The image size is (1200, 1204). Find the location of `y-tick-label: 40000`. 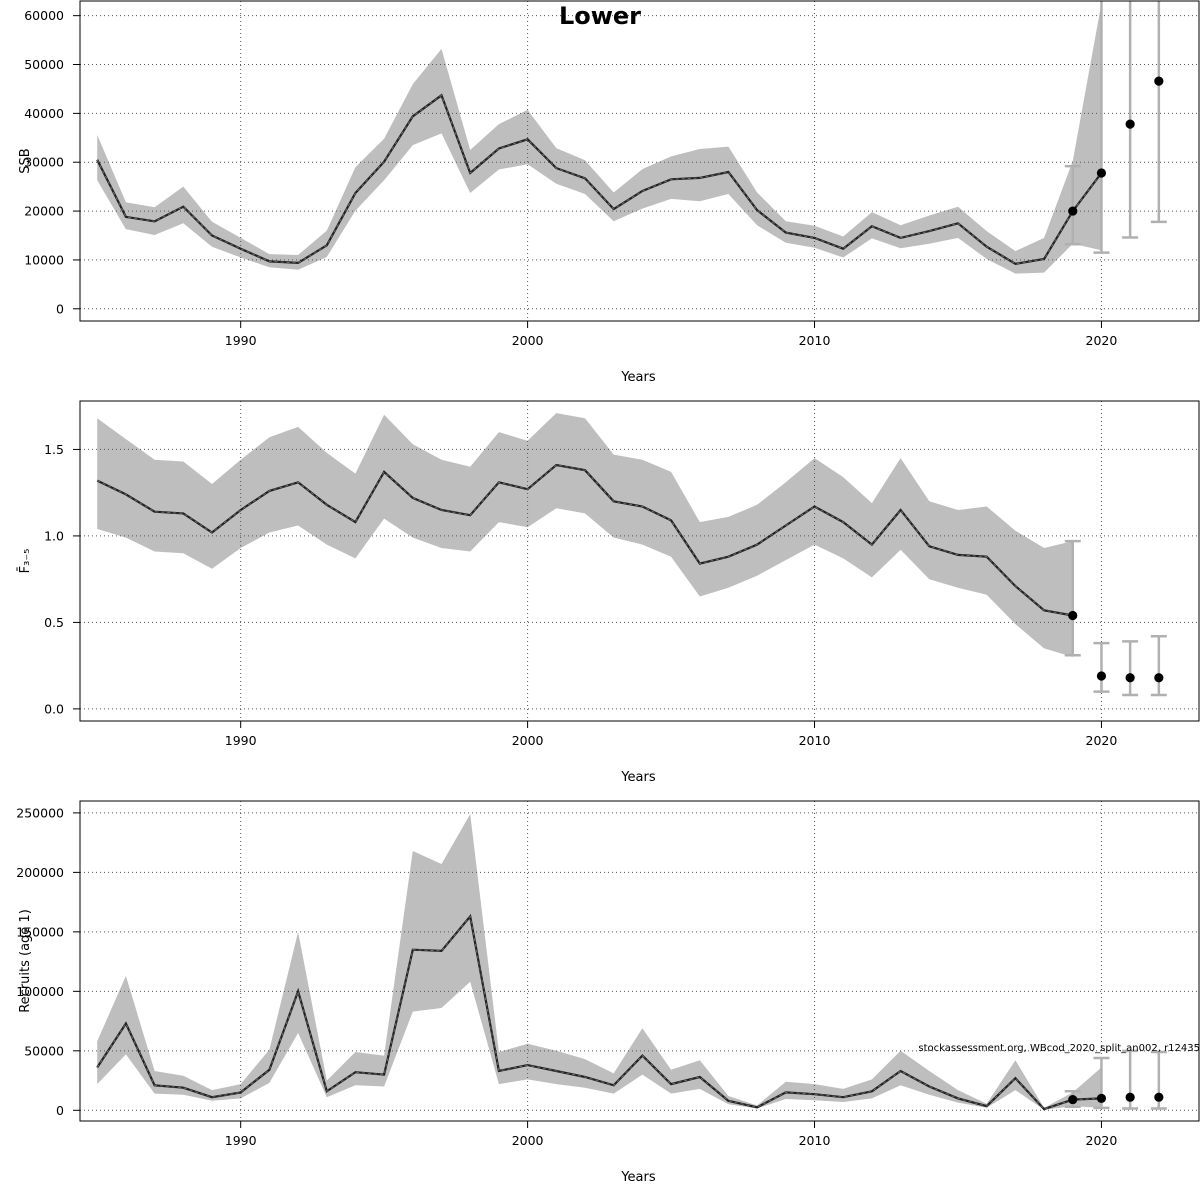

y-tick-label: 40000 is located at coordinates (44, 113).